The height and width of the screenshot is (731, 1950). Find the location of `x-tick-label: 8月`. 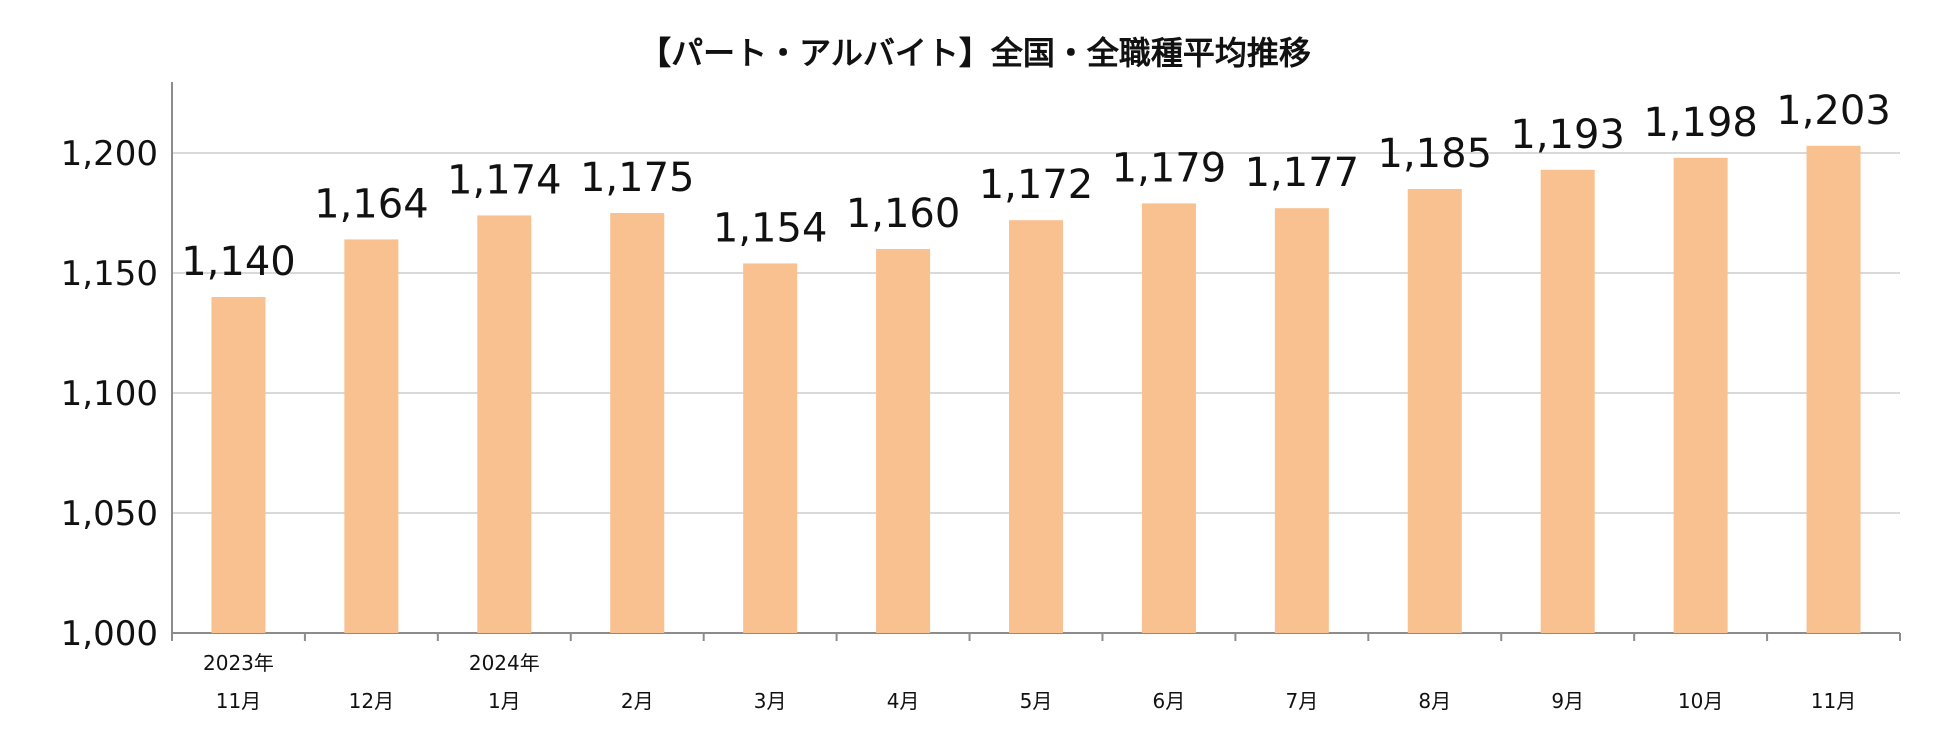

x-tick-label: 8月 is located at coordinates (1434, 701).